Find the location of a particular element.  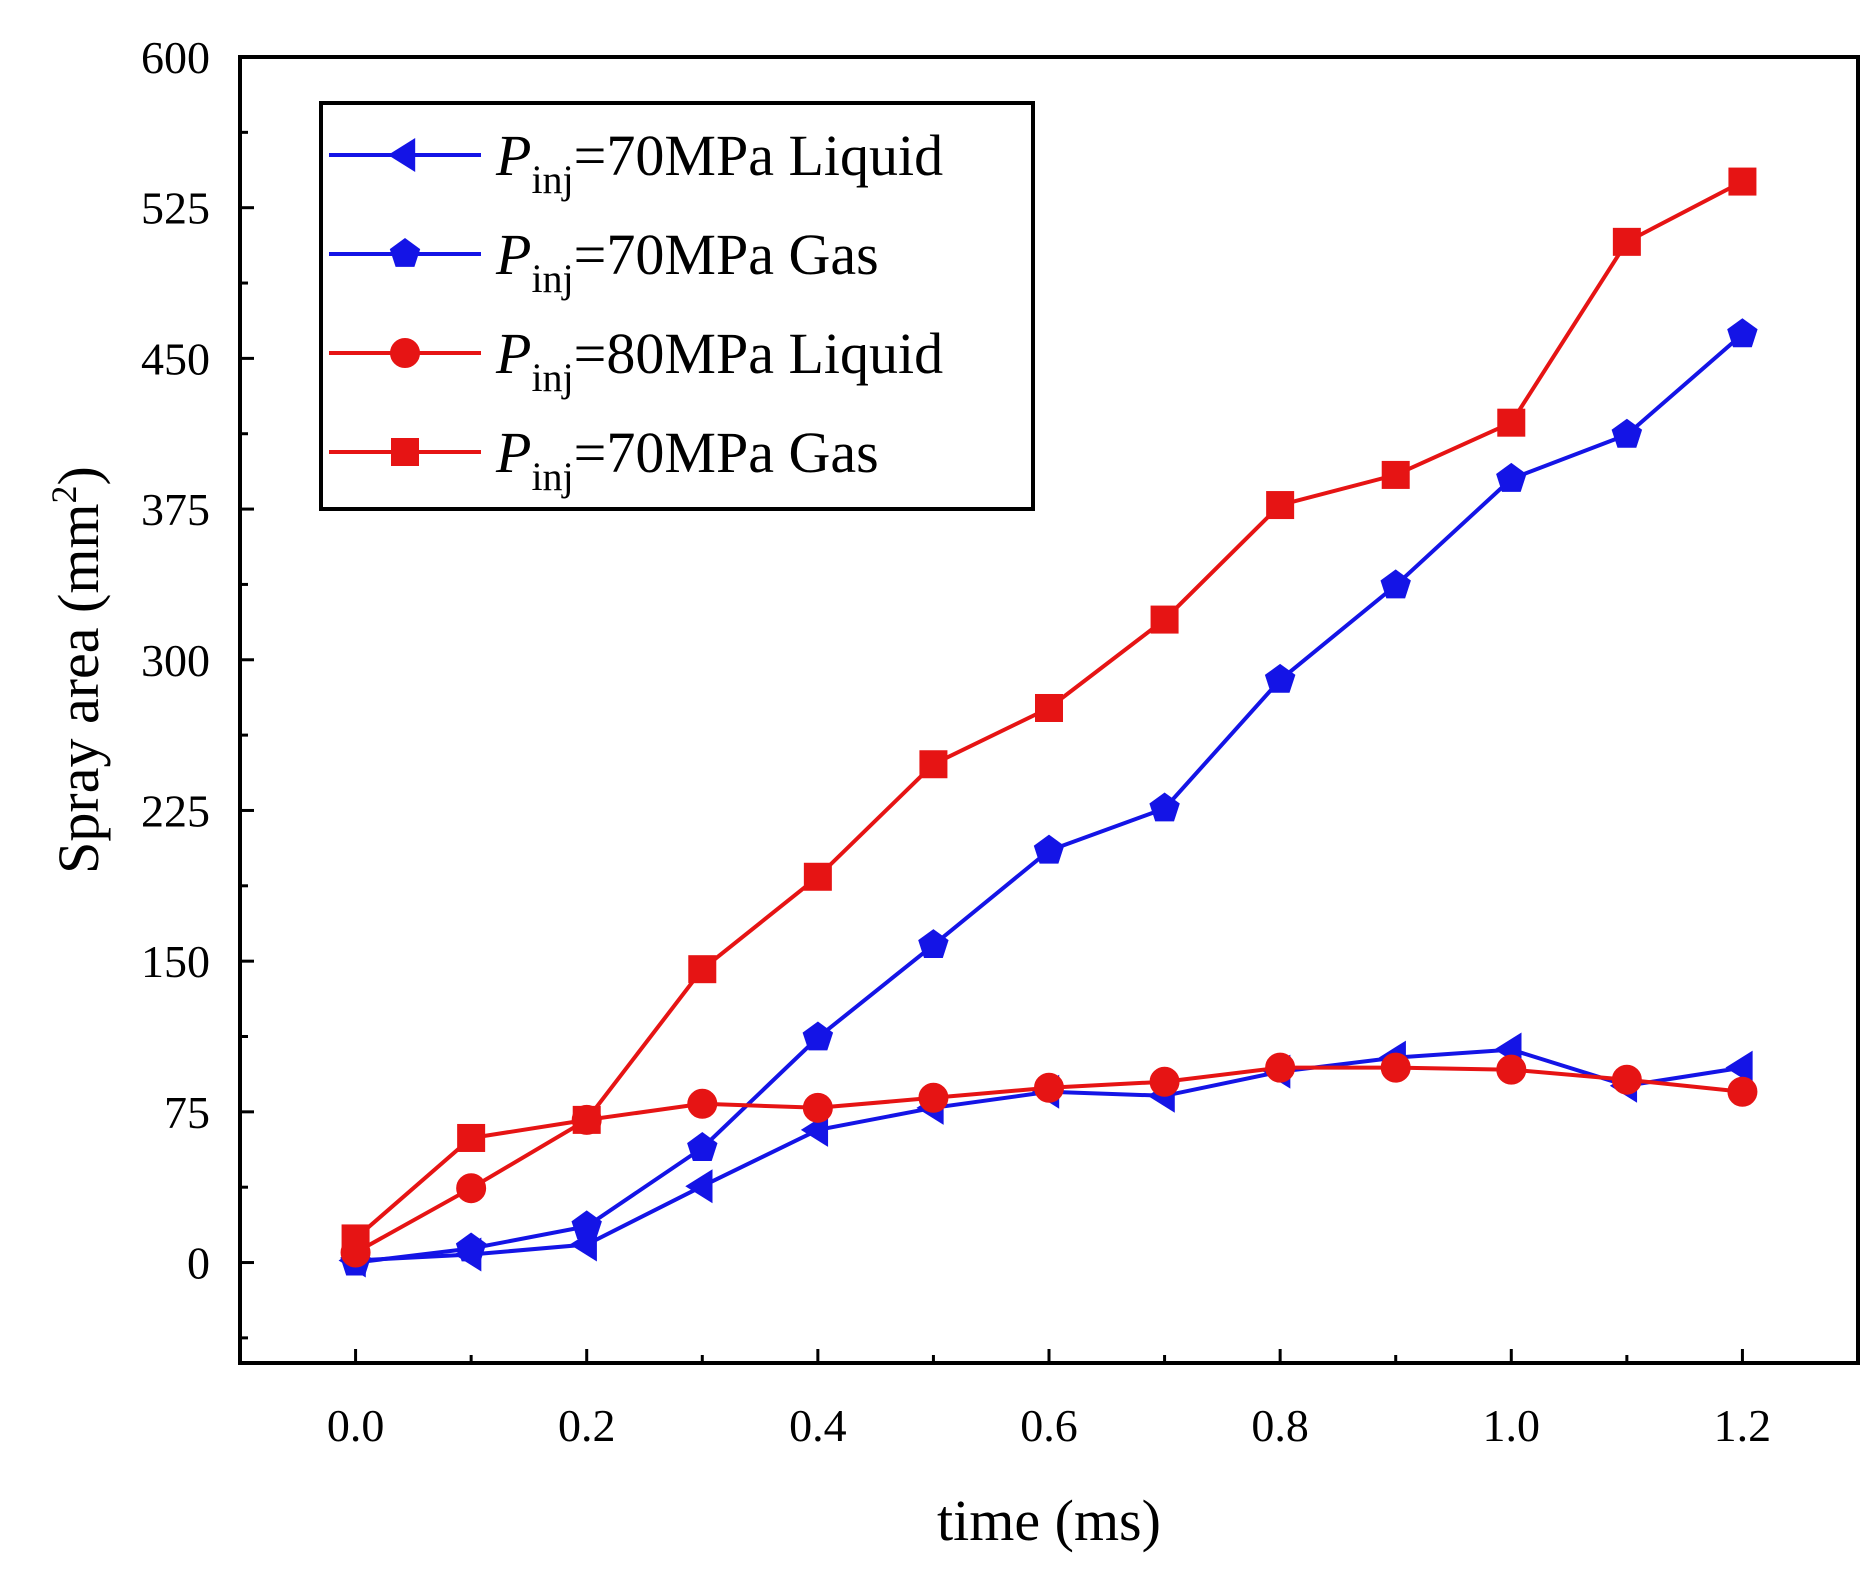

x-axis-title: time (ms) is located at coordinates (1049, 1520).